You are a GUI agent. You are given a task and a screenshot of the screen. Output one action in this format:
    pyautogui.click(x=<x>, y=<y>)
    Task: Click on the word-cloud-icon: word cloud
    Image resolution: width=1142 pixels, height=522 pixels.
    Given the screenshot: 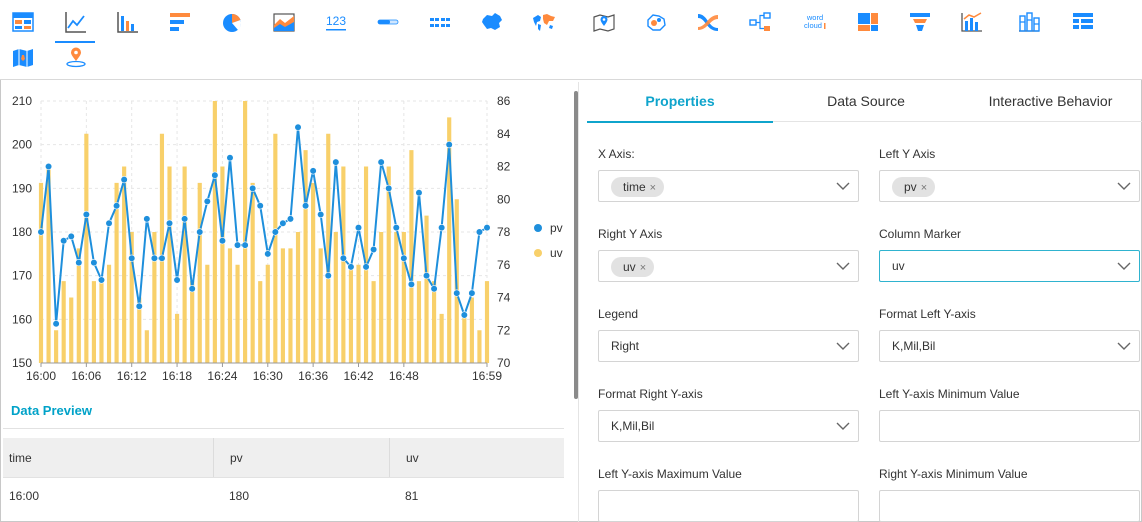 What is the action you would take?
    pyautogui.click(x=815, y=22)
    